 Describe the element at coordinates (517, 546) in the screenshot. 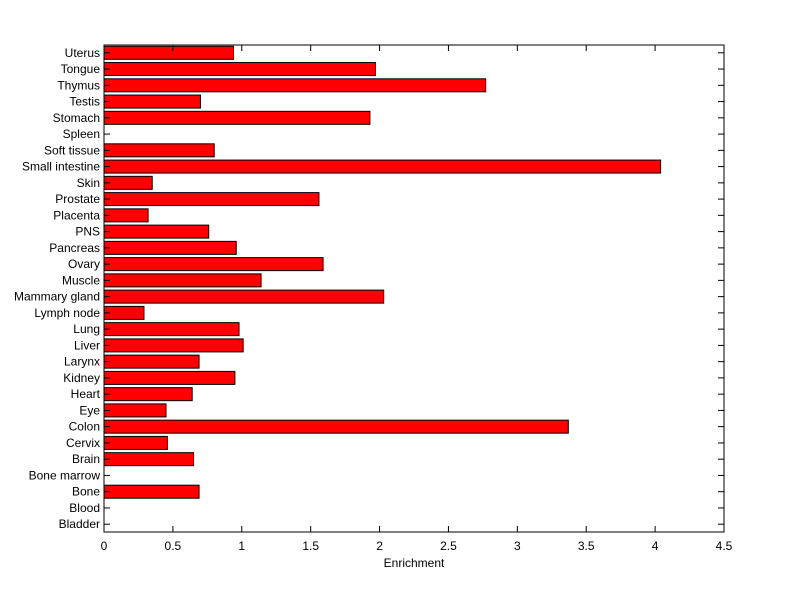

I see `x-tick-label: 3` at that location.